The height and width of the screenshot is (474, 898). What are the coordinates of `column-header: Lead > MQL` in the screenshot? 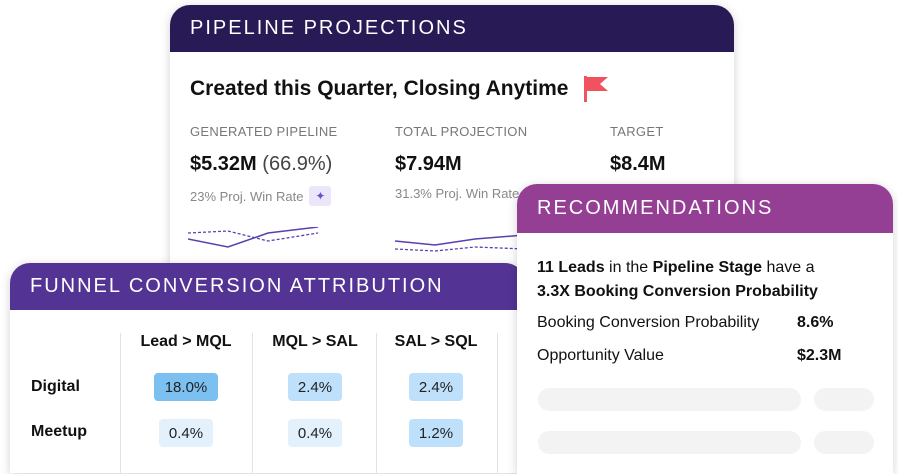 It's located at (186, 341).